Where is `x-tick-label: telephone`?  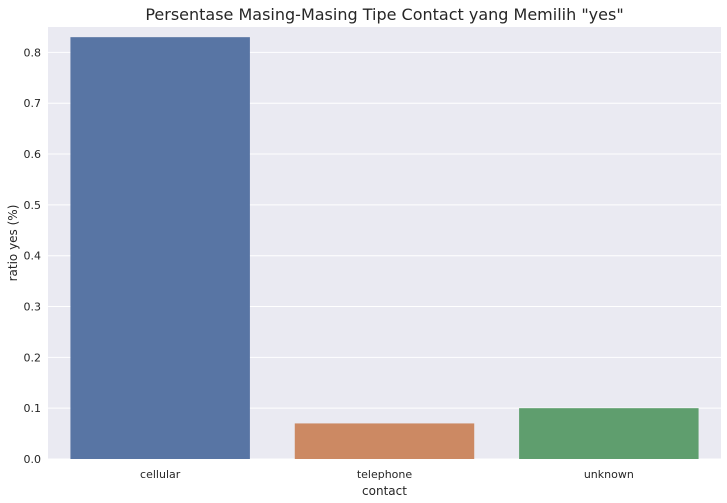 x-tick-label: telephone is located at coordinates (385, 474).